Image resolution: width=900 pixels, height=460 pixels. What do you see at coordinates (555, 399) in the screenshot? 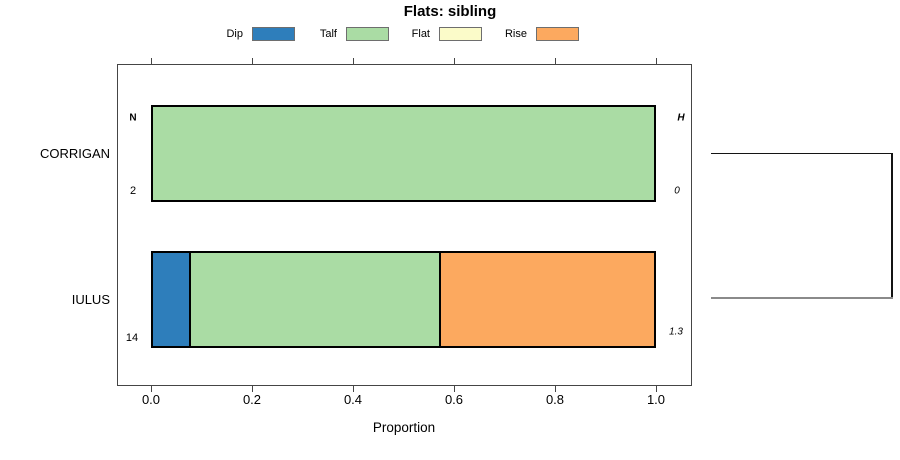
I see `x-axis-tick-label: 0.8` at bounding box center [555, 399].